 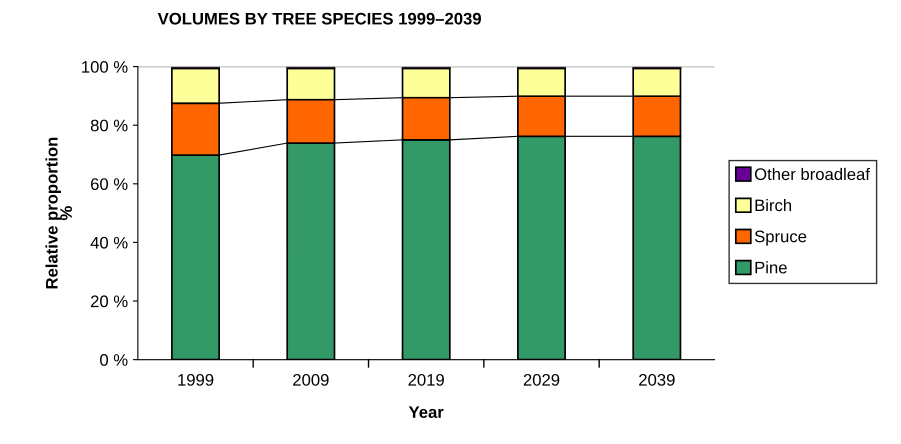 What do you see at coordinates (774, 205) in the screenshot?
I see `legend-label: Birch` at bounding box center [774, 205].